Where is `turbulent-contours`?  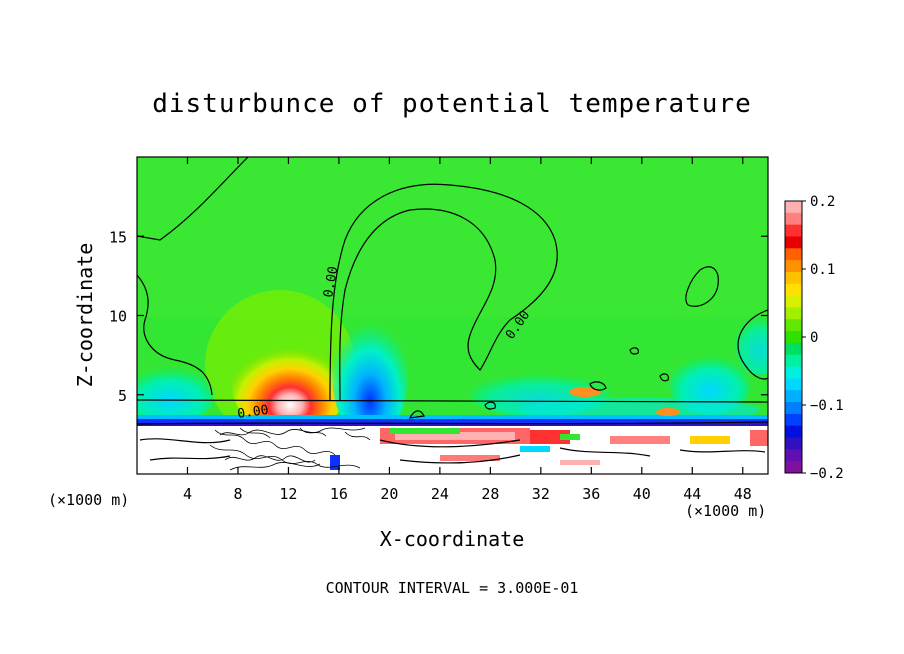 turbulent-contours is located at coordinates (290, 449).